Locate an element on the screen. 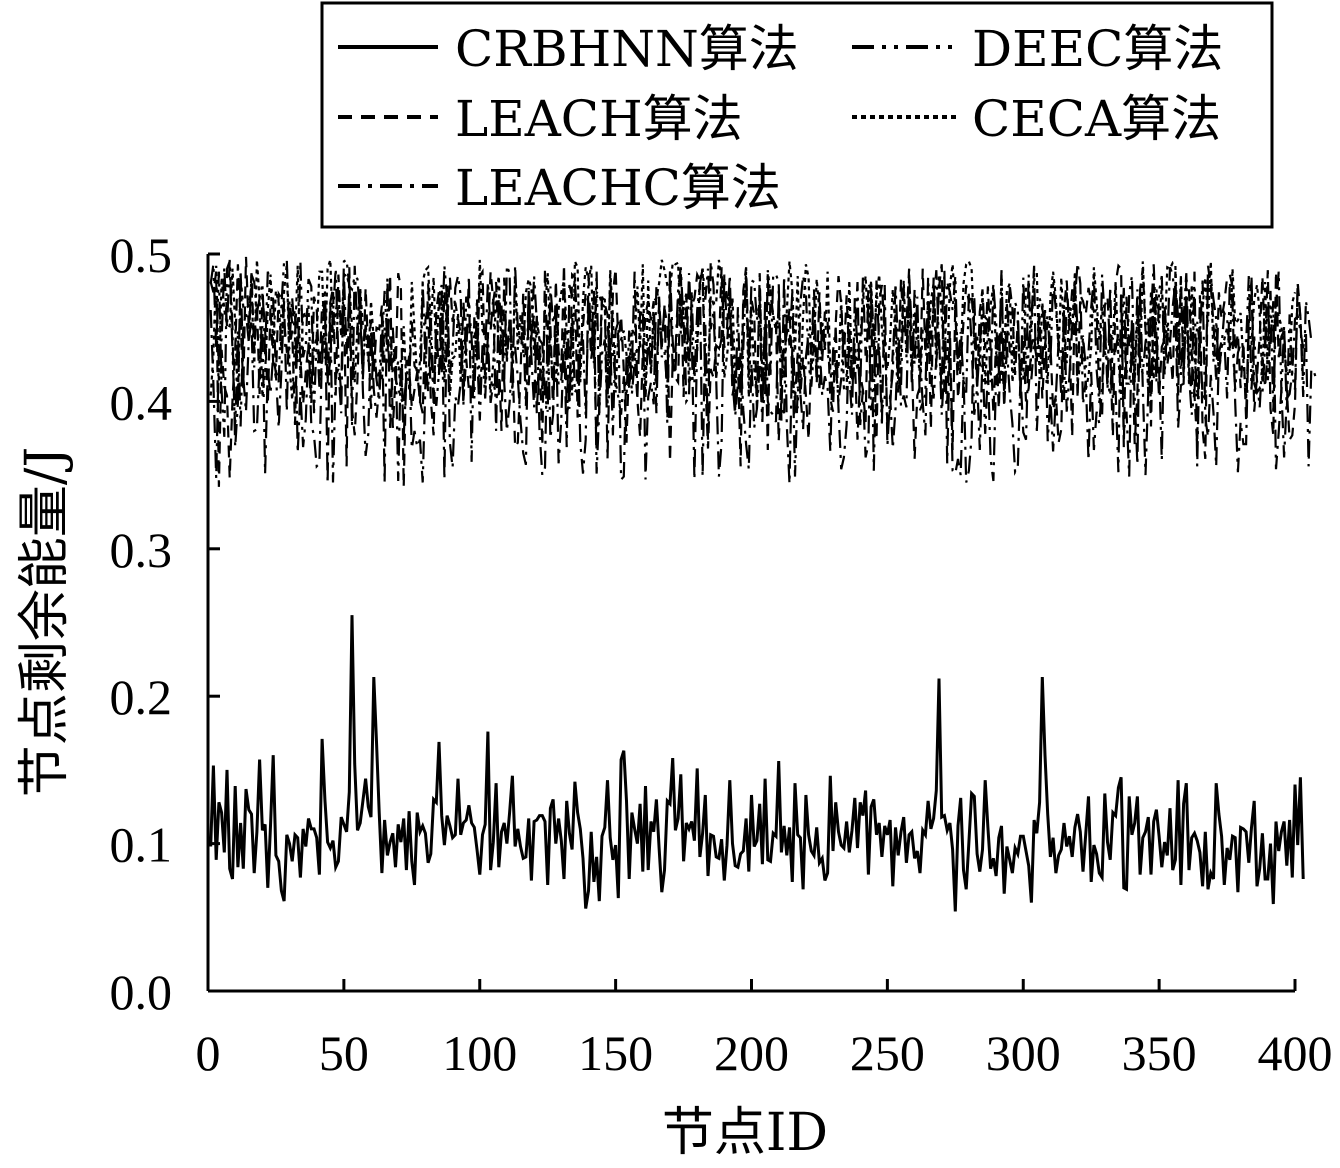 The width and height of the screenshot is (1340, 1168). legend-label-leachc: LEACHC算法 is located at coordinates (618, 188).